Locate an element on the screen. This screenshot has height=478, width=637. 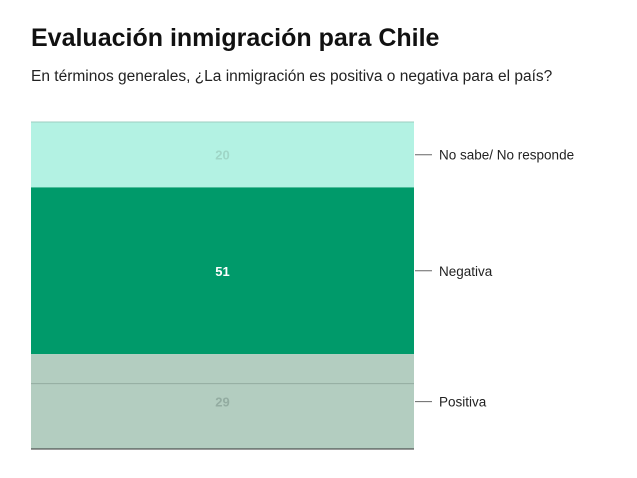
data-label-negativa: 51 is located at coordinates (222, 271).